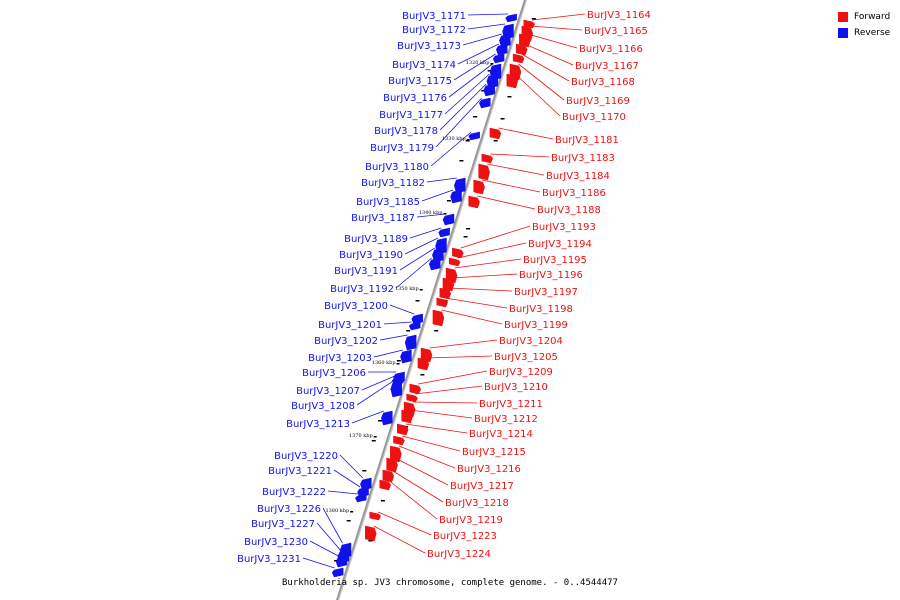 This screenshot has width=900, height=600. Describe the element at coordinates (477, 503) in the screenshot. I see `gene-label-burjv3-1218: BurJV3_1218` at that location.